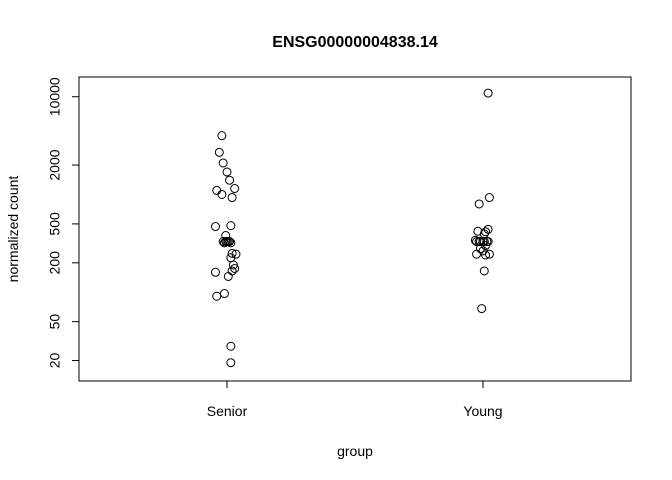 Image resolution: width=672 pixels, height=480 pixels. What do you see at coordinates (13, 229) in the screenshot?
I see `y-axis-label: normalized count` at bounding box center [13, 229].